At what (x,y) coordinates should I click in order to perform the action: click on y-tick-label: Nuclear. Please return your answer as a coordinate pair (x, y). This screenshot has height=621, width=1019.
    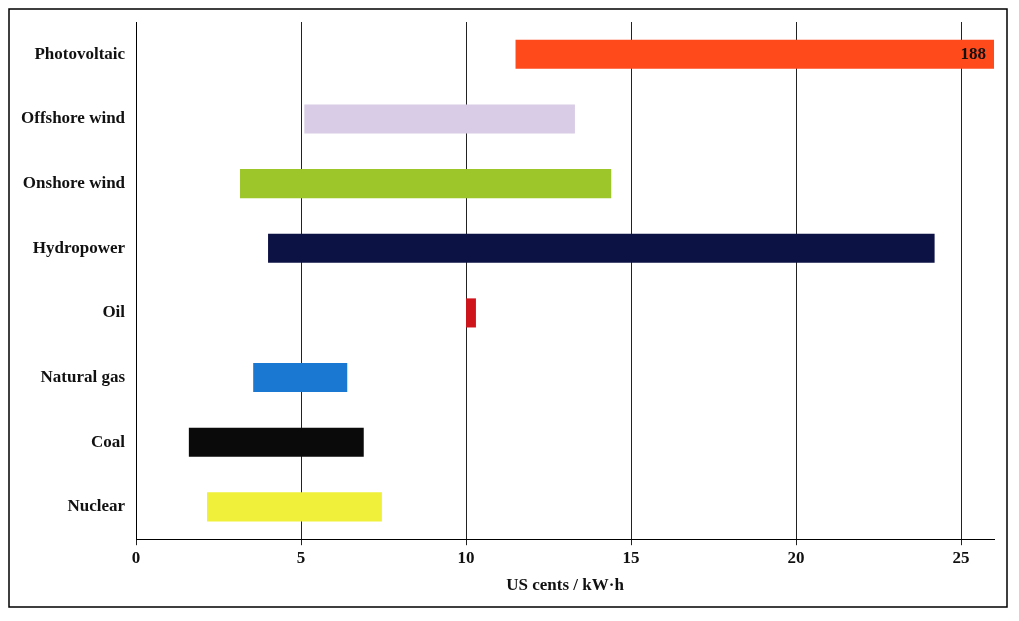
    Looking at the image, I should click on (96, 506).